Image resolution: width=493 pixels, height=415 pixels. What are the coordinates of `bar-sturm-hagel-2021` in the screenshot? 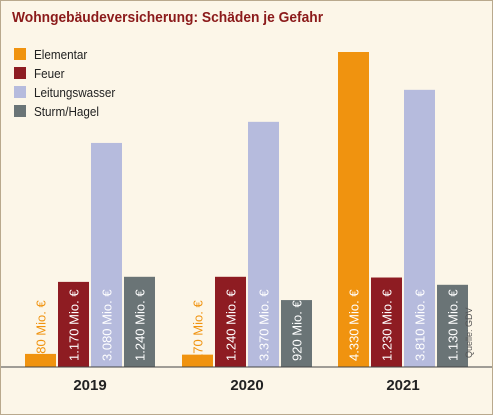 It's located at (452, 325).